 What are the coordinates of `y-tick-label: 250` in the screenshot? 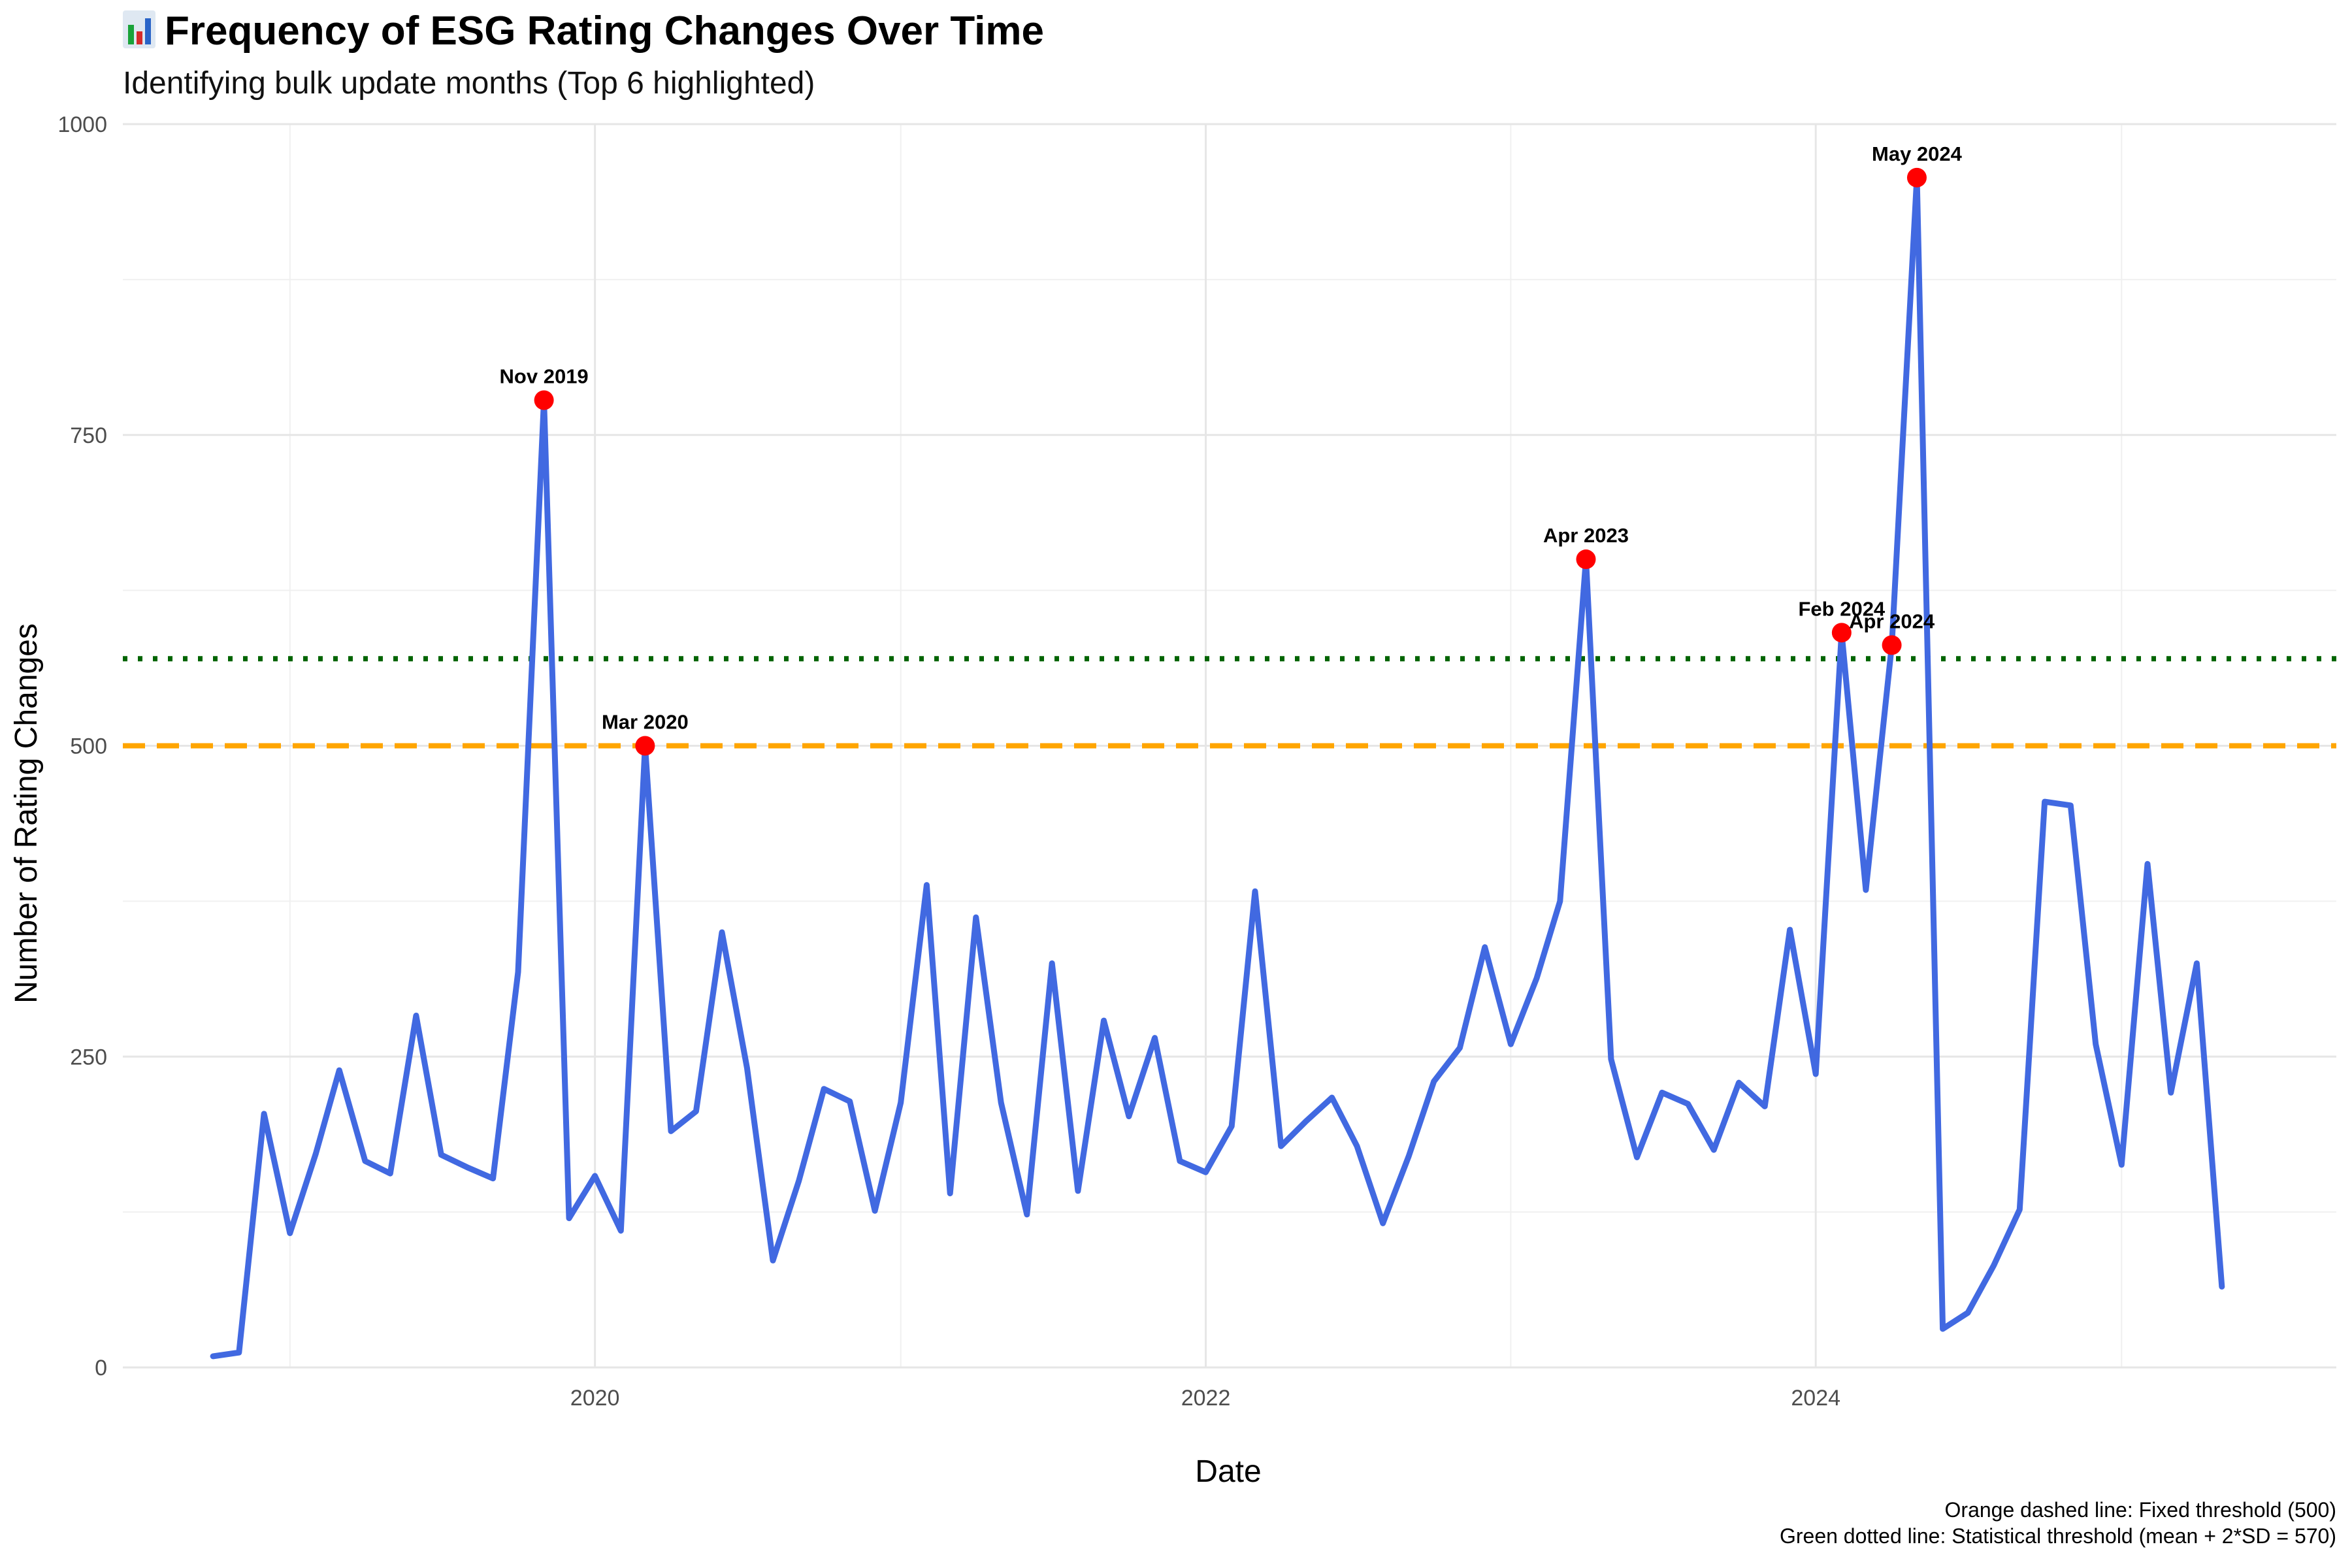 It's located at (88, 1057).